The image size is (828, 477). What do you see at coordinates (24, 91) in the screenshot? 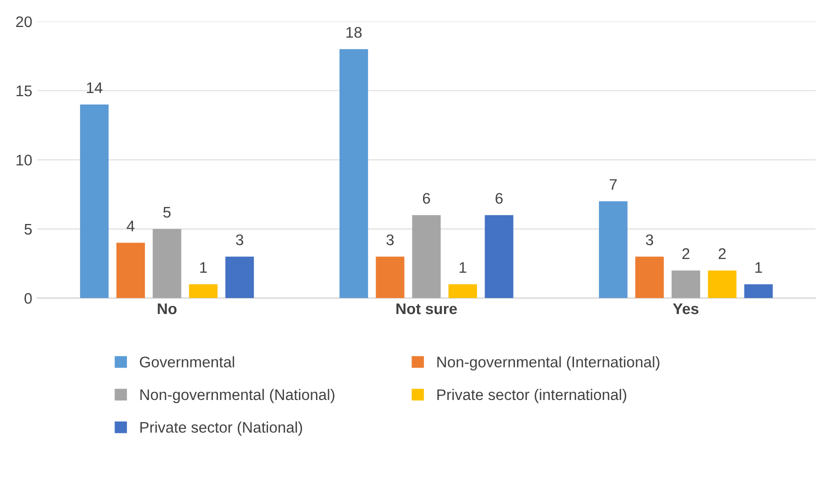
I see `y-tick-label: 15` at bounding box center [24, 91].